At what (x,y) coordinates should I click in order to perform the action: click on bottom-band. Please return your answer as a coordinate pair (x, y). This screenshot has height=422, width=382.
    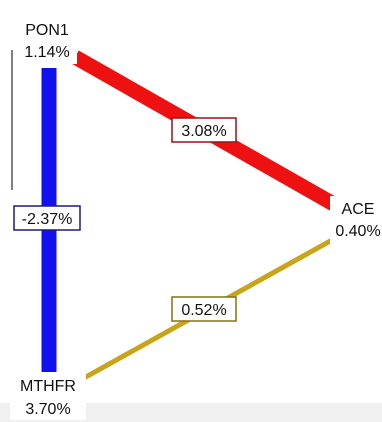
    Looking at the image, I should click on (191, 412).